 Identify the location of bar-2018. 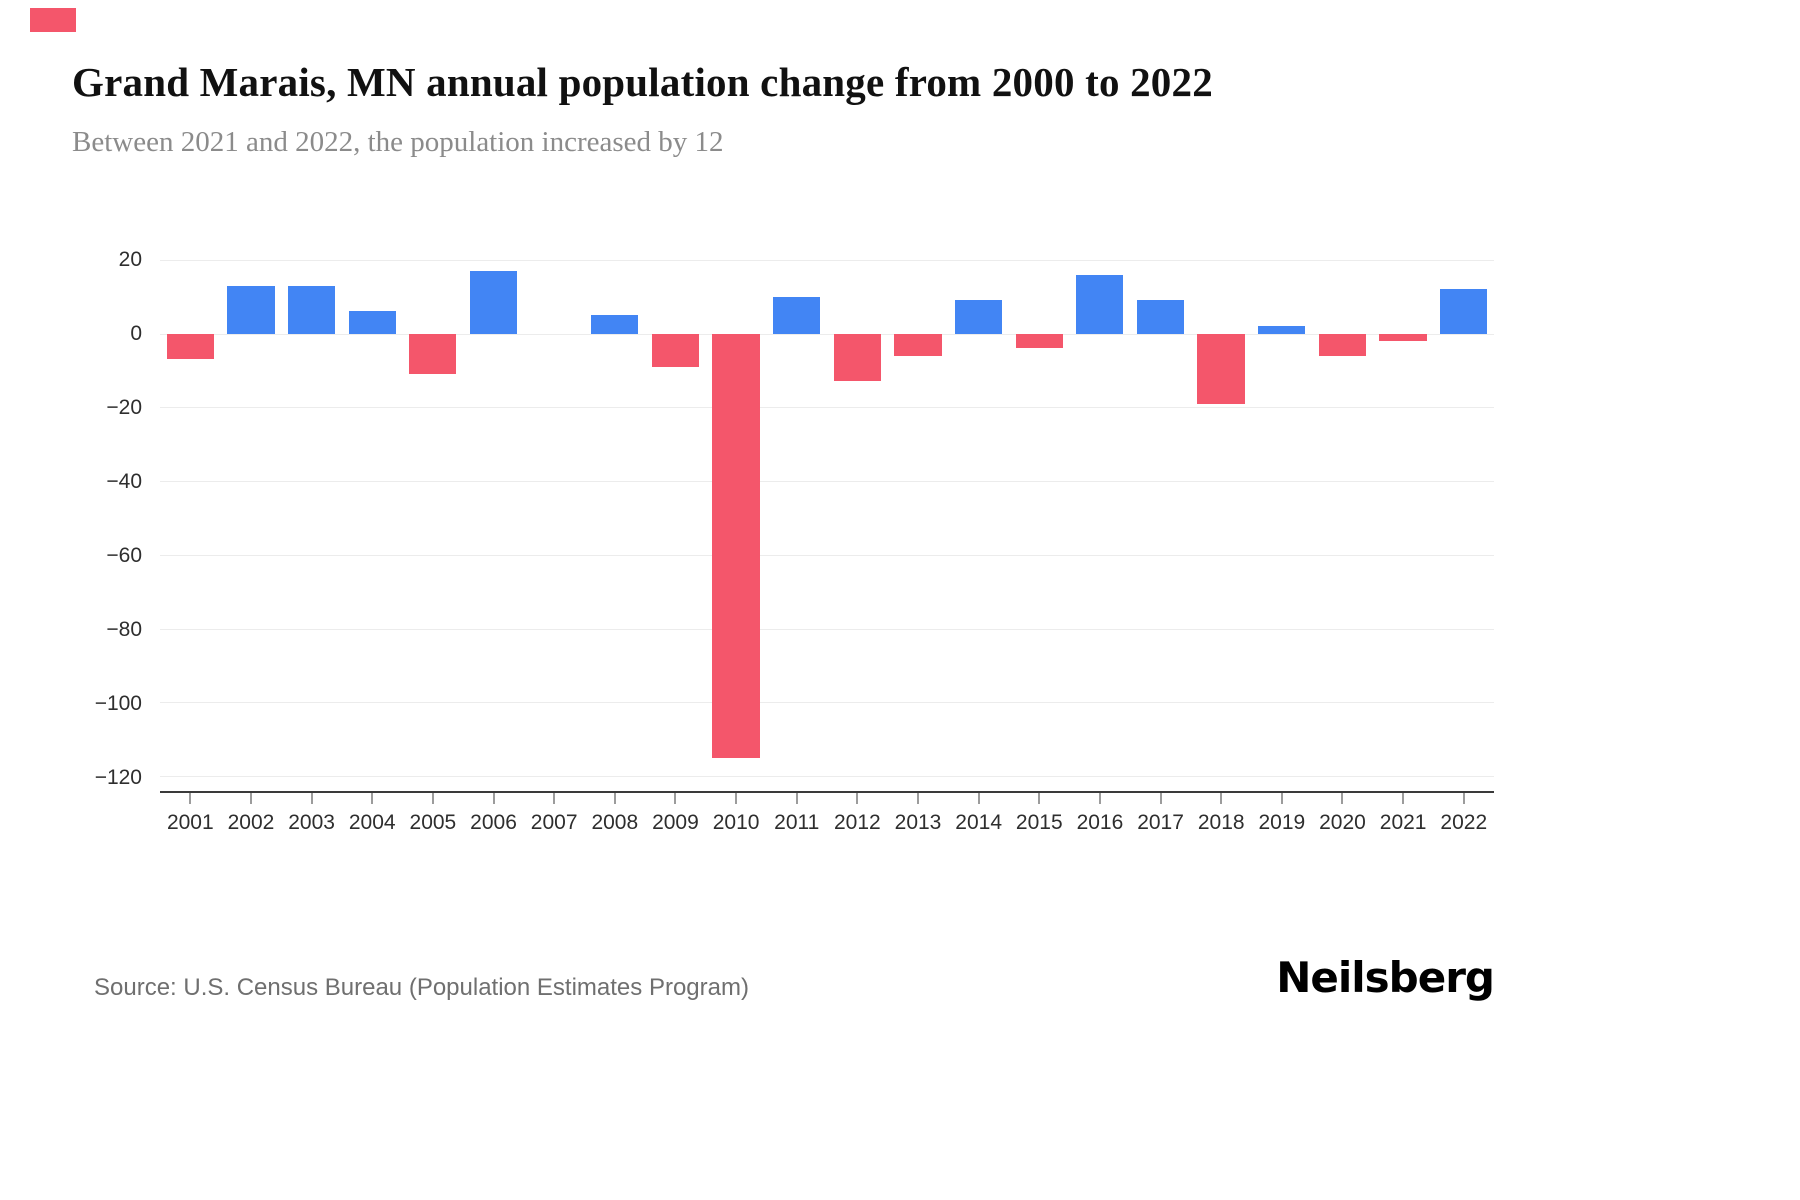
(1221, 368).